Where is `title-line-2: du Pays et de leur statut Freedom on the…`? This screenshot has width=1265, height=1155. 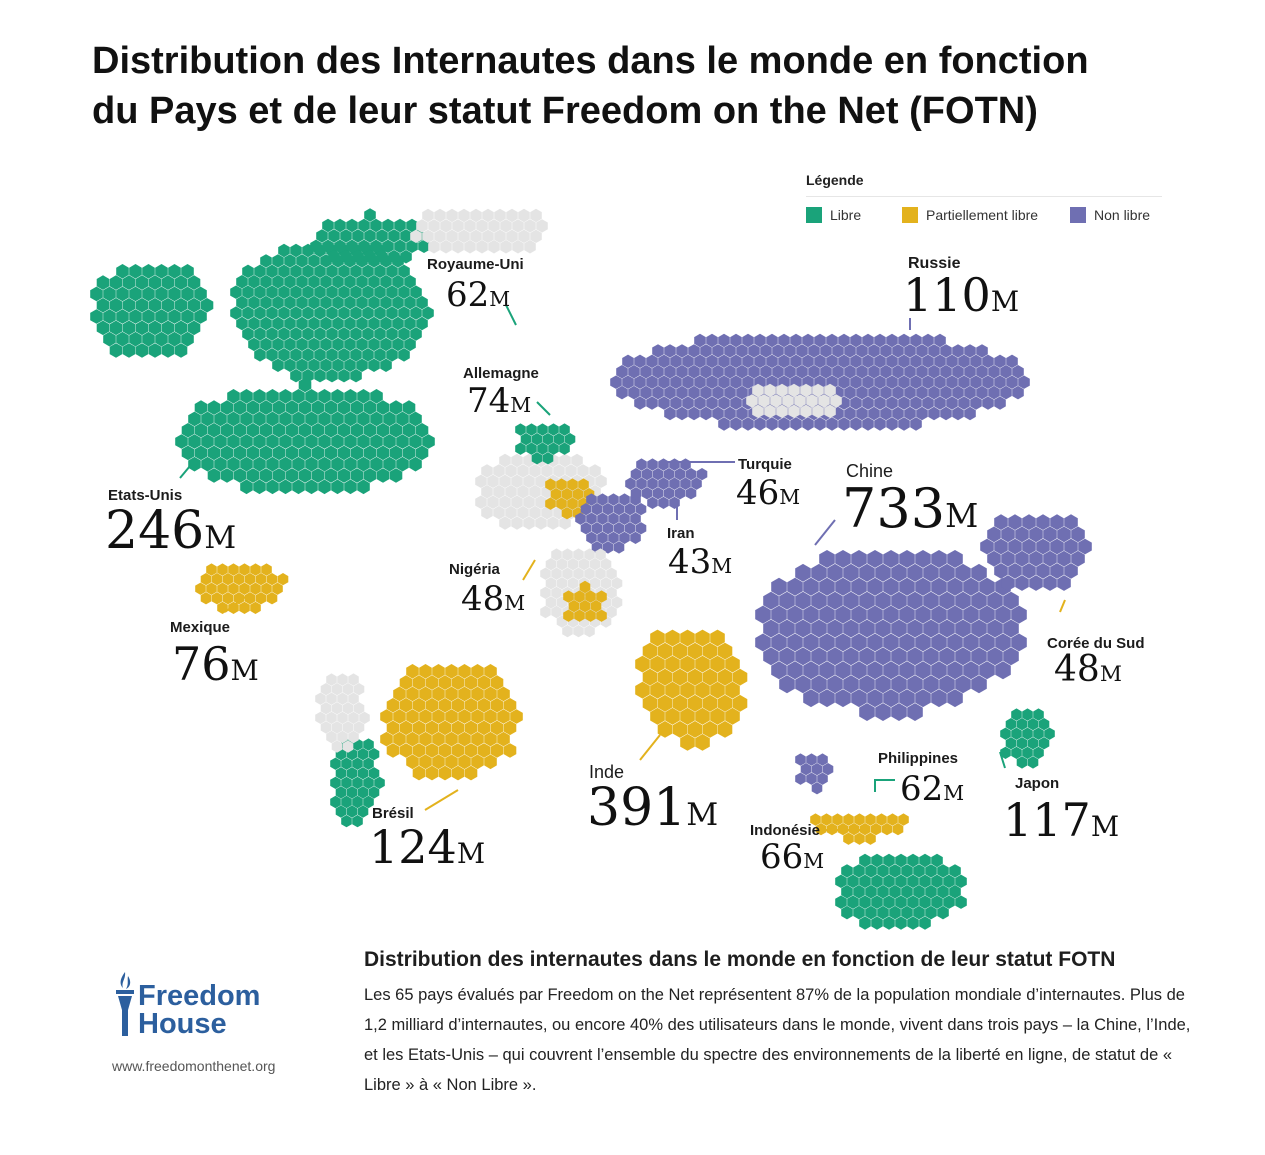
title-line-2: du Pays et de leur statut Freedom on the… is located at coordinates (565, 111).